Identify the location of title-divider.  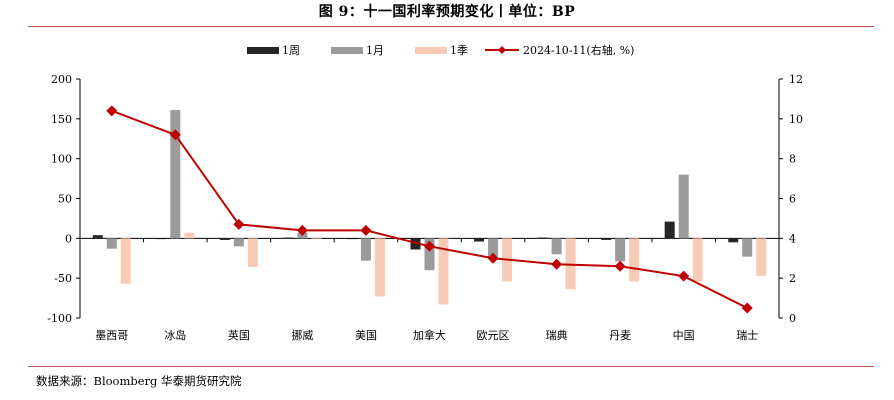
(451, 26).